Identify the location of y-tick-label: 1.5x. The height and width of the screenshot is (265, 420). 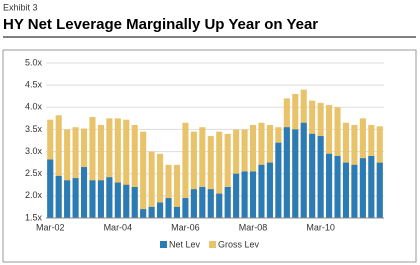
(34, 217).